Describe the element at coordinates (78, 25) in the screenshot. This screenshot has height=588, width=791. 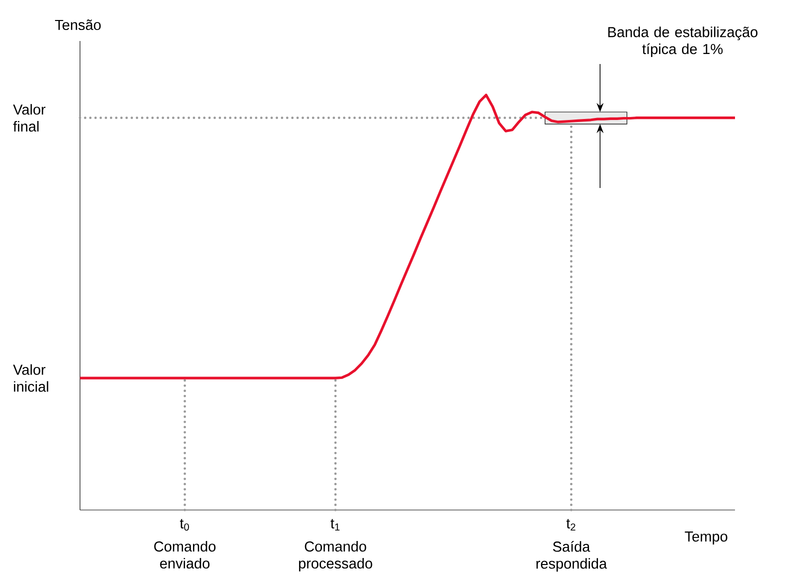
I see `y-axis-title: Tensão` at that location.